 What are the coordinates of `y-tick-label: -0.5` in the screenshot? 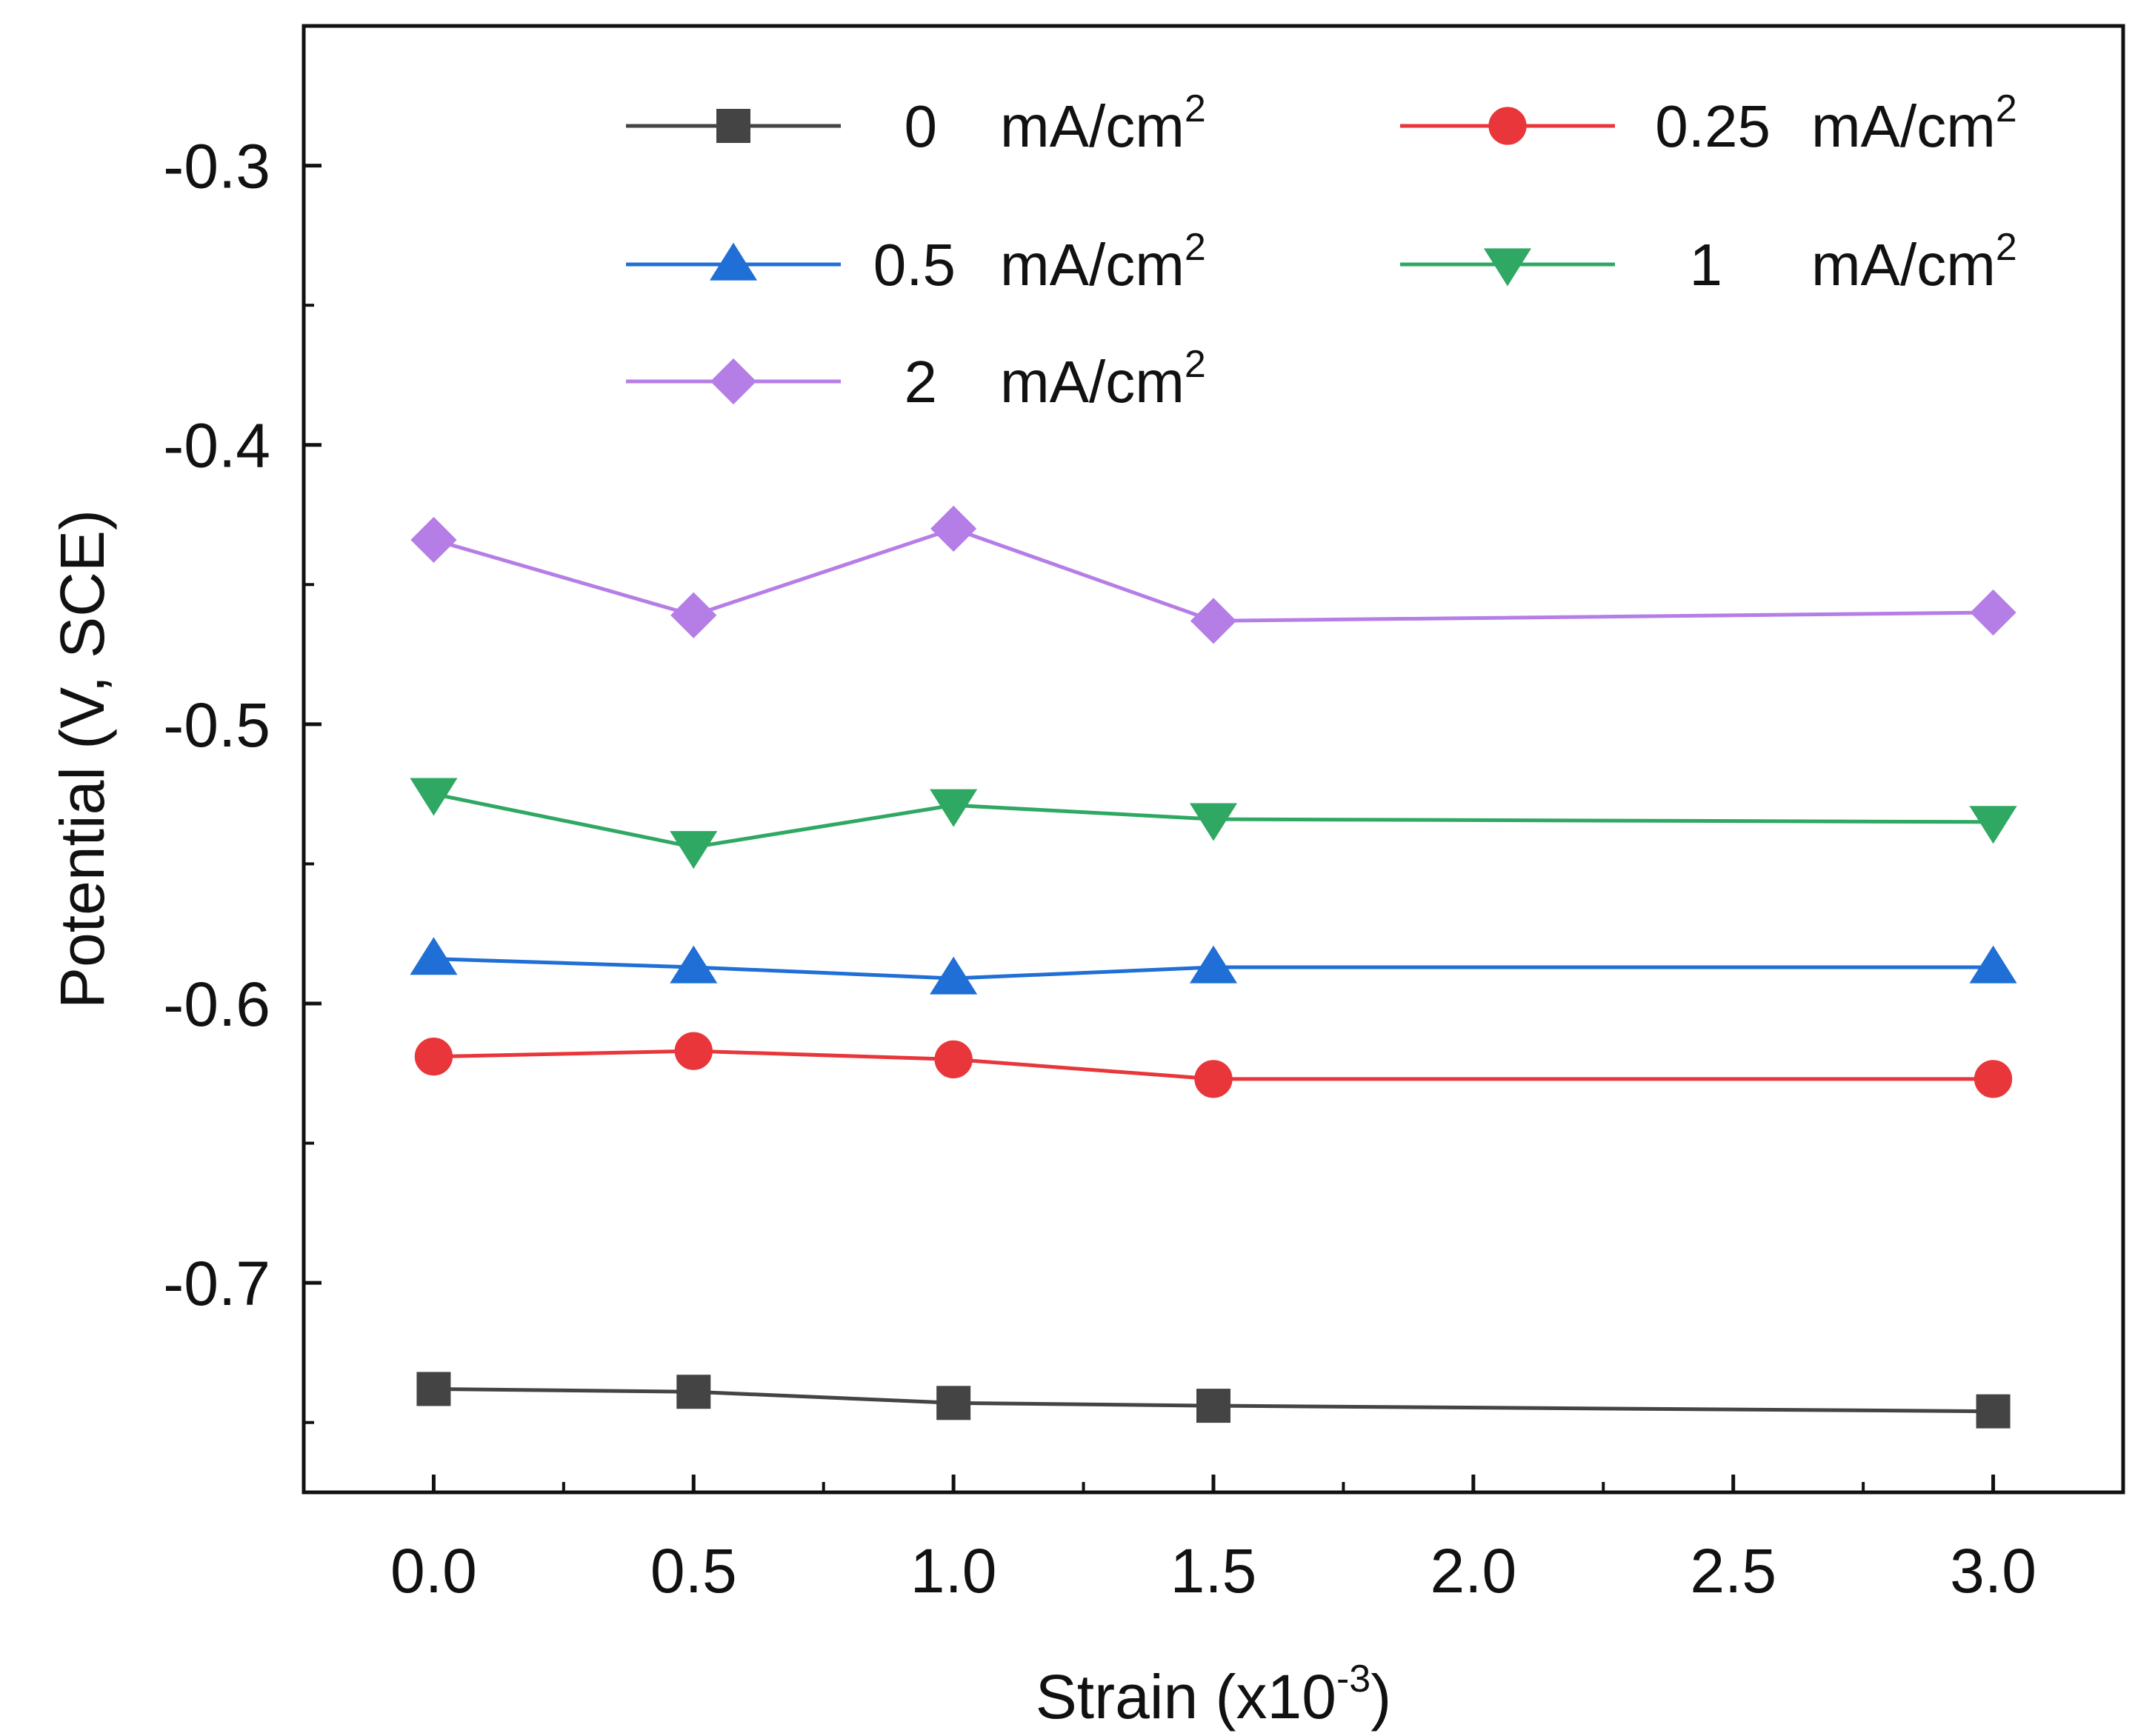 It's located at (216, 725).